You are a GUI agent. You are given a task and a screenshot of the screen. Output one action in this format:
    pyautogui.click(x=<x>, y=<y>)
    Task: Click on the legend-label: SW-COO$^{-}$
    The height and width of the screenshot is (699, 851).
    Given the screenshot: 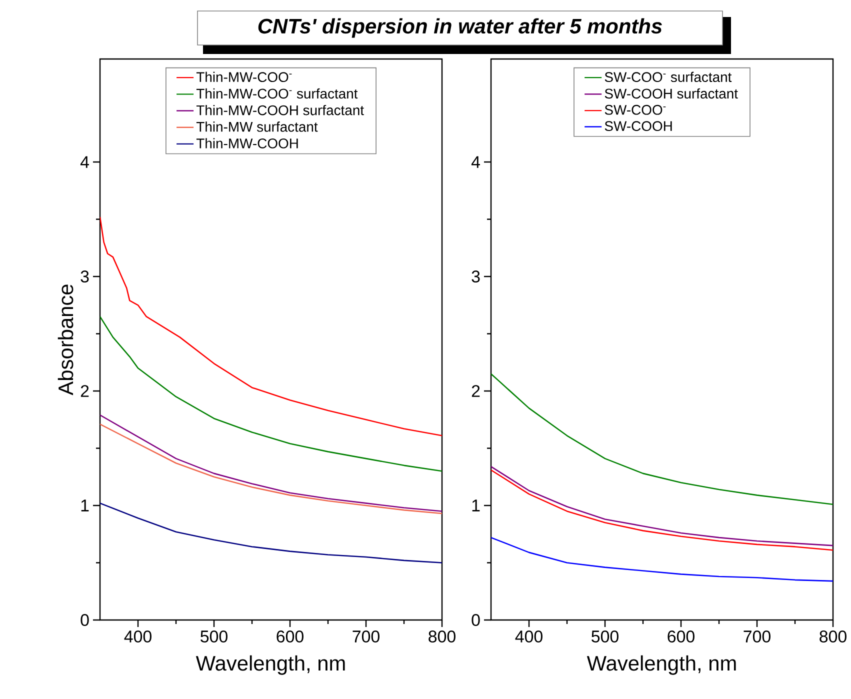 What is the action you would take?
    pyautogui.click(x=635, y=109)
    